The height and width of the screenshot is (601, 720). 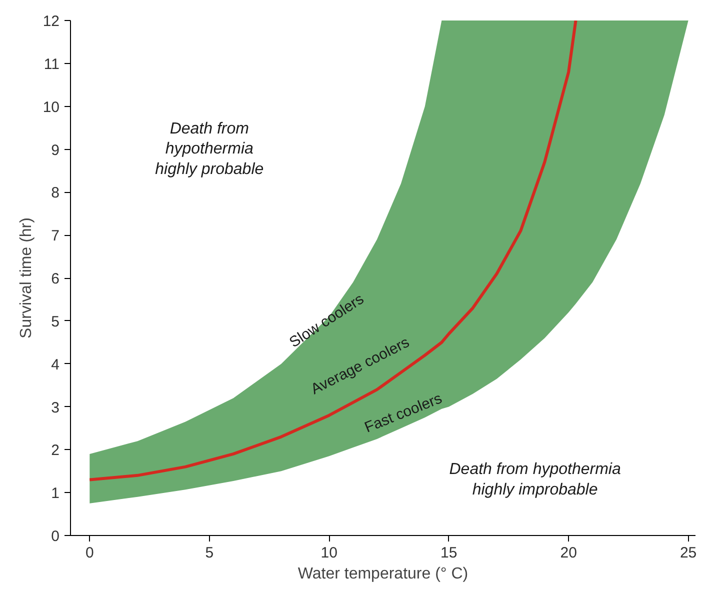 I want to click on x-tick-label: 0, so click(x=89, y=553).